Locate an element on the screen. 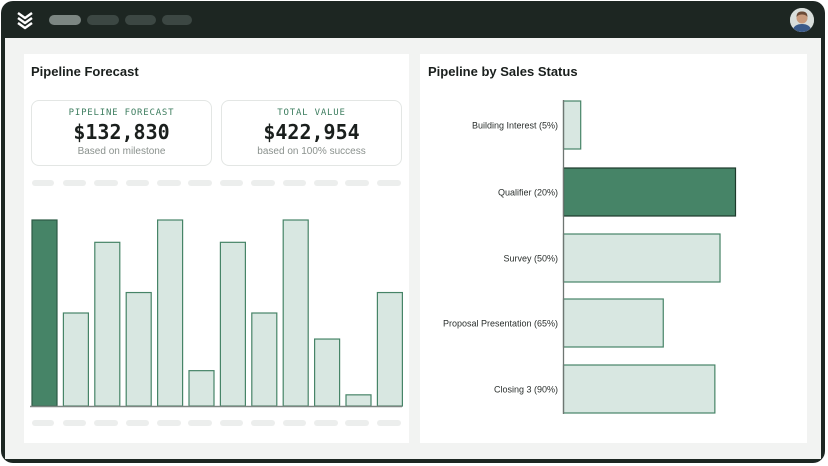 The height and width of the screenshot is (466, 828). card-value: $422,954 is located at coordinates (311, 132).